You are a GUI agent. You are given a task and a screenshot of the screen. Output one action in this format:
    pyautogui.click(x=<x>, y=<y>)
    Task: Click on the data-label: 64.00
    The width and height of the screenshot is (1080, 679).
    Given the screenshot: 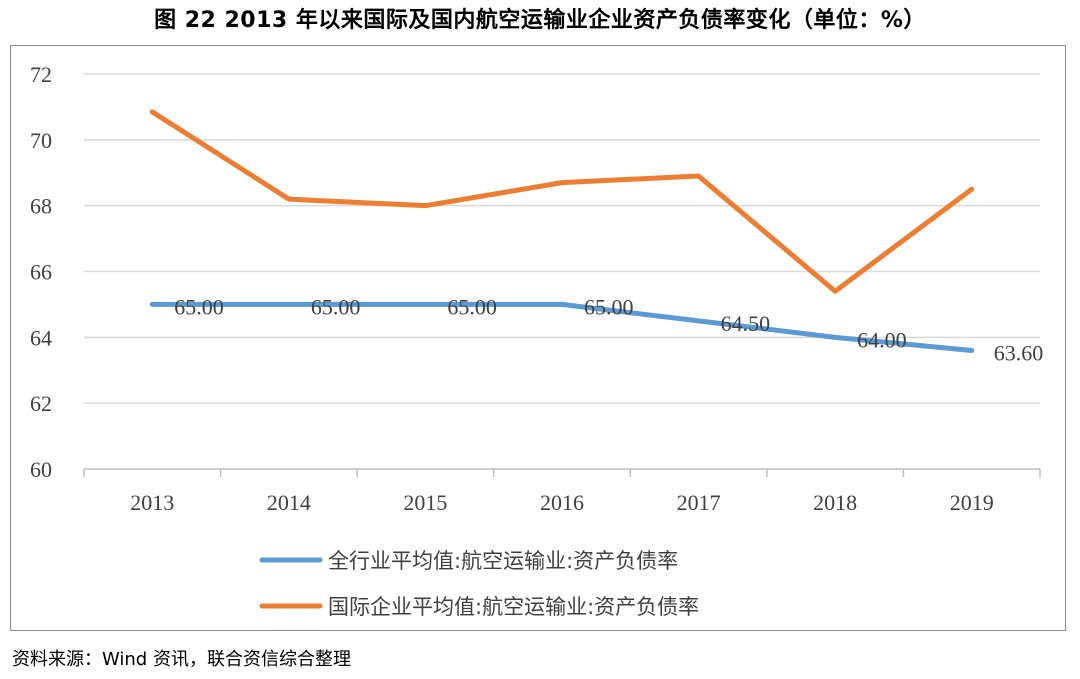 What is the action you would take?
    pyautogui.click(x=882, y=339)
    